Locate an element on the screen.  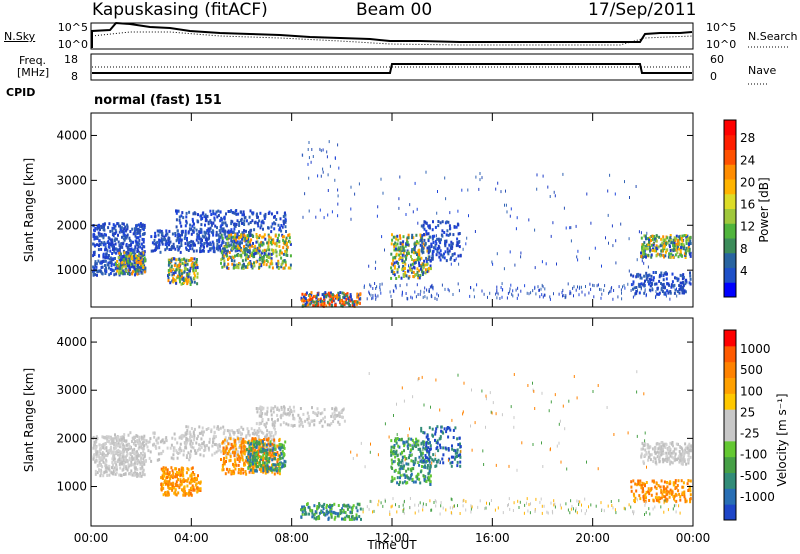
sky-noise-panel: 10^5 10^0 10^5 10^0 is located at coordinates (424, 36).